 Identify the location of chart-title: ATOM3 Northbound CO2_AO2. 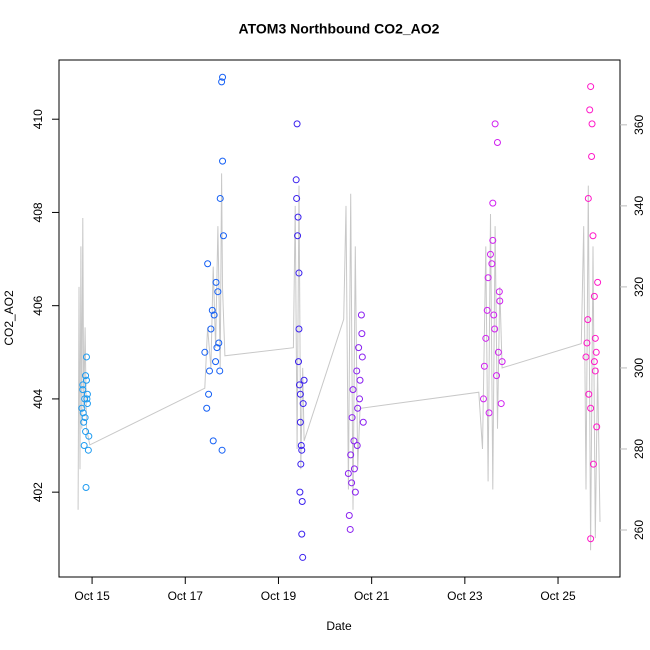
(339, 29).